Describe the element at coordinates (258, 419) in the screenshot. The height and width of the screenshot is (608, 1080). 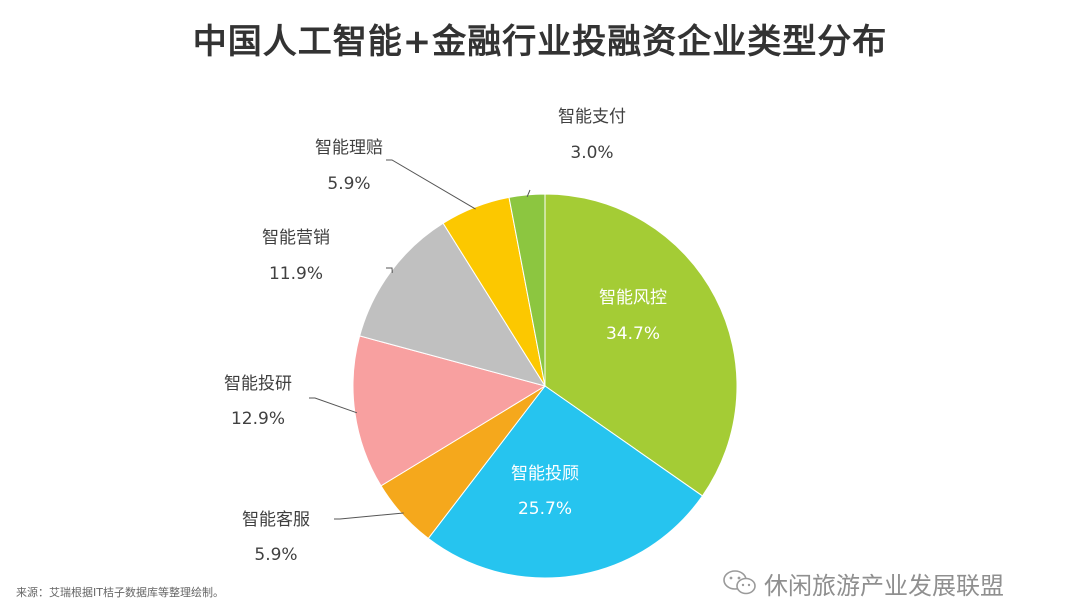
I see `slice-value-4: 12.9%` at that location.